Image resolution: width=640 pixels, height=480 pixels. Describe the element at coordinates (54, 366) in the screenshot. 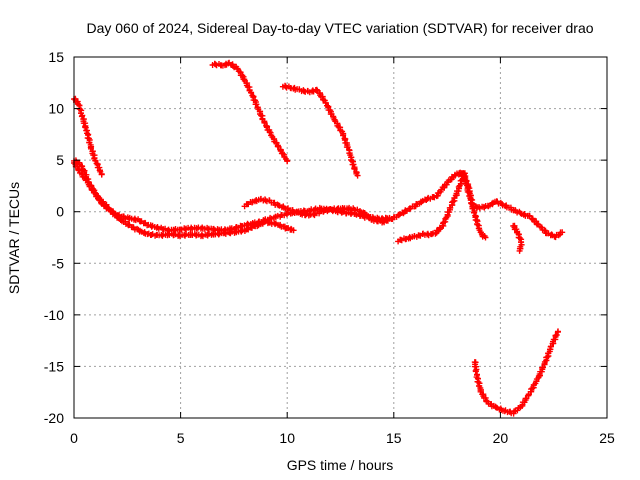

I see `y-tick-label: -15` at that location.